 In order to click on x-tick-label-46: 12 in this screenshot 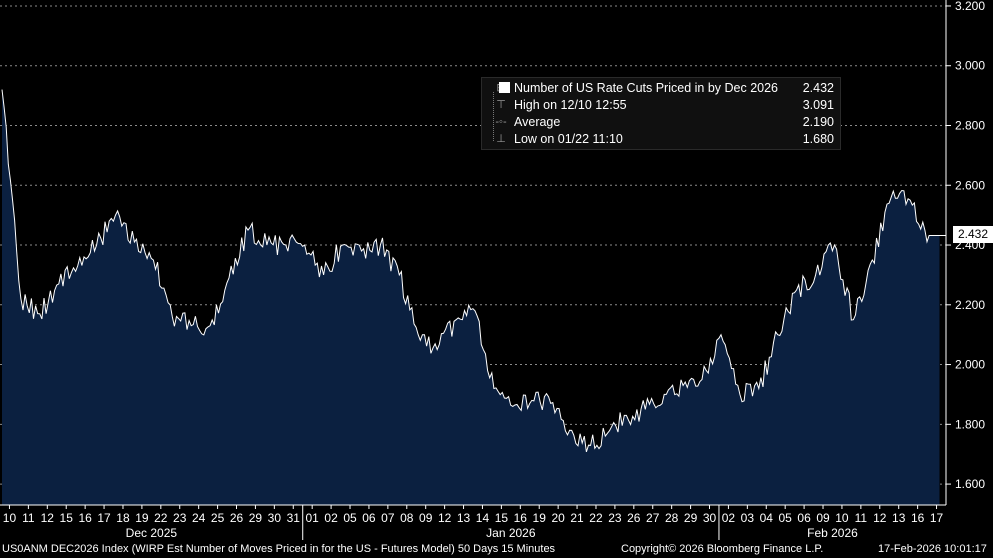, I will do `click(880, 518)`.